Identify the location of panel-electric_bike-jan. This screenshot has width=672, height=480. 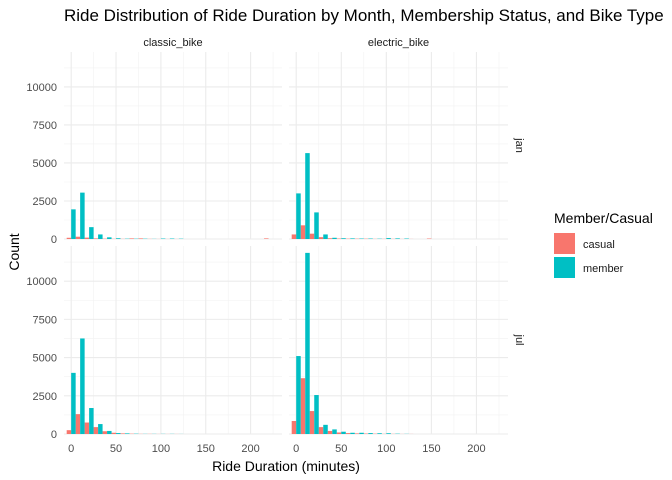
(398, 146).